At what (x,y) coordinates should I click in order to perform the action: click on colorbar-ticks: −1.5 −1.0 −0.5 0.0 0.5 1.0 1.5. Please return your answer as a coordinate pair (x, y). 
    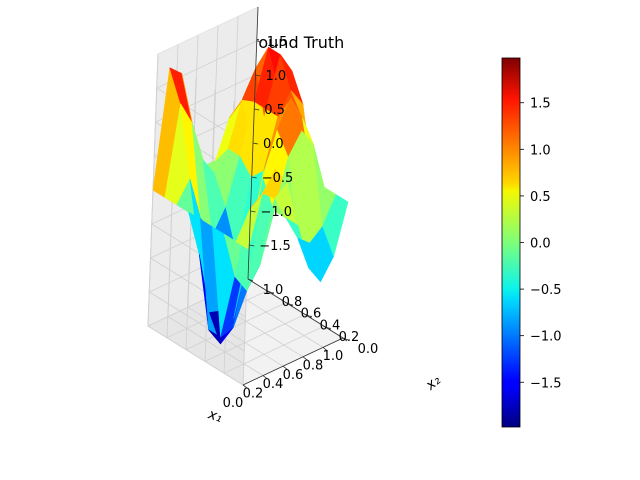
    Looking at the image, I should click on (541, 244).